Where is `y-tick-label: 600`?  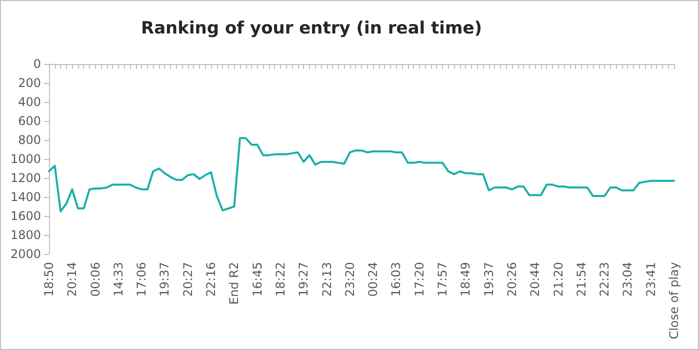
y-tick-label: 600 is located at coordinates (29, 121).